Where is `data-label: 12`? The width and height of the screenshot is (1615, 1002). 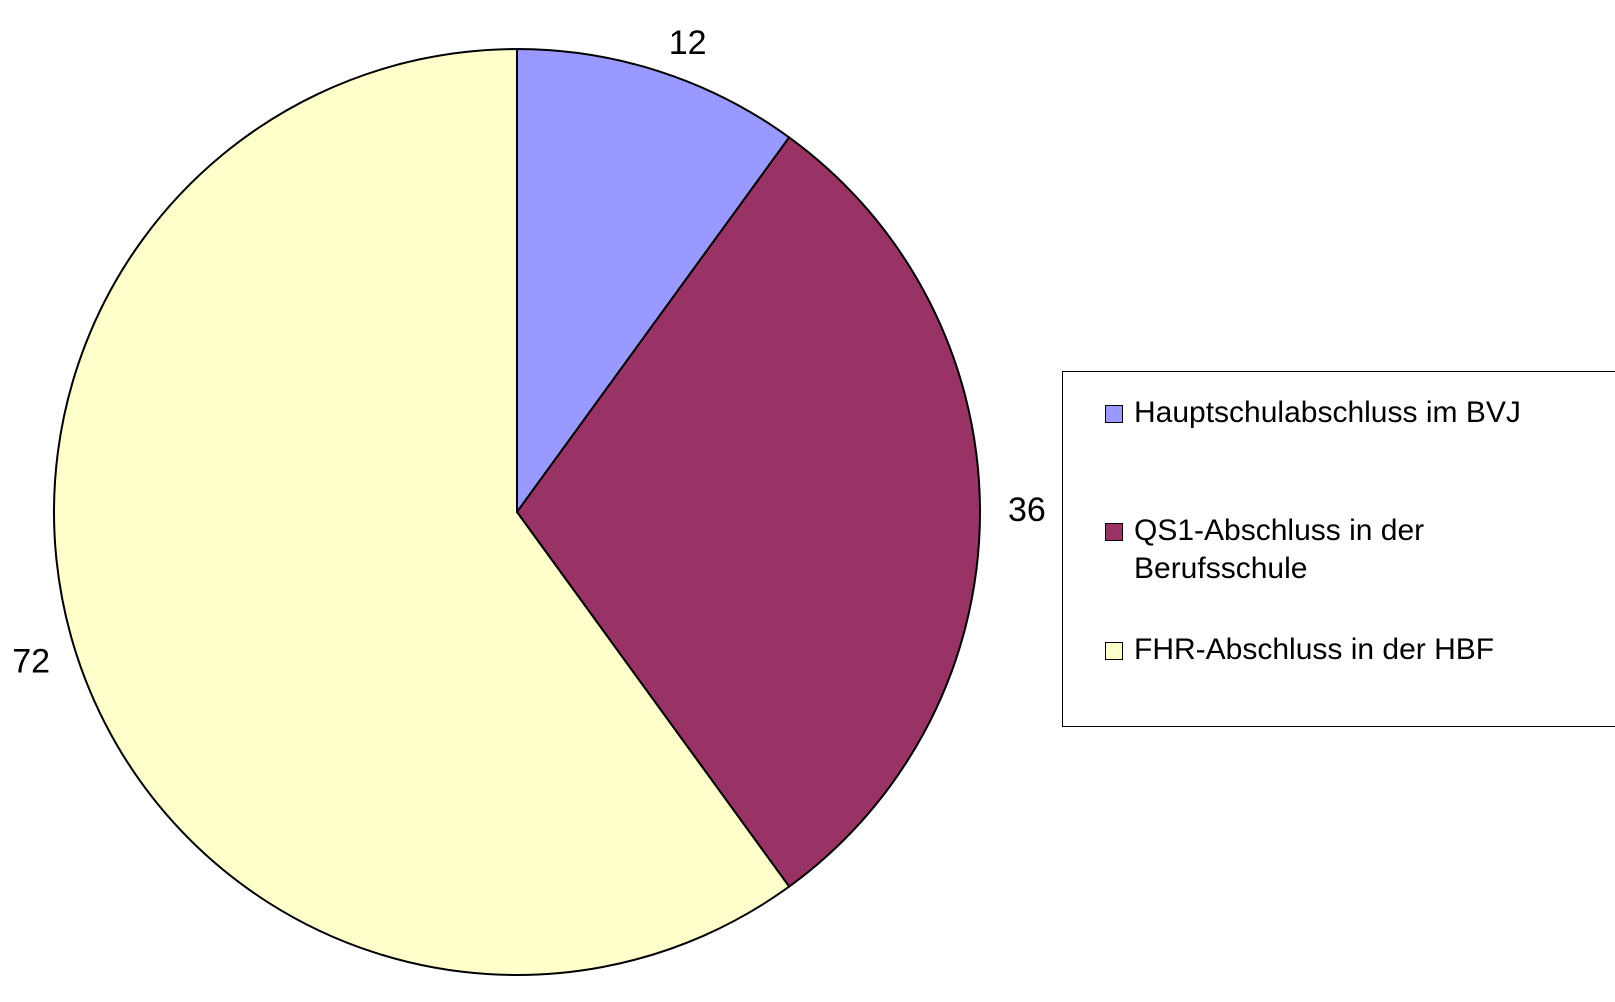
data-label: 12 is located at coordinates (688, 43).